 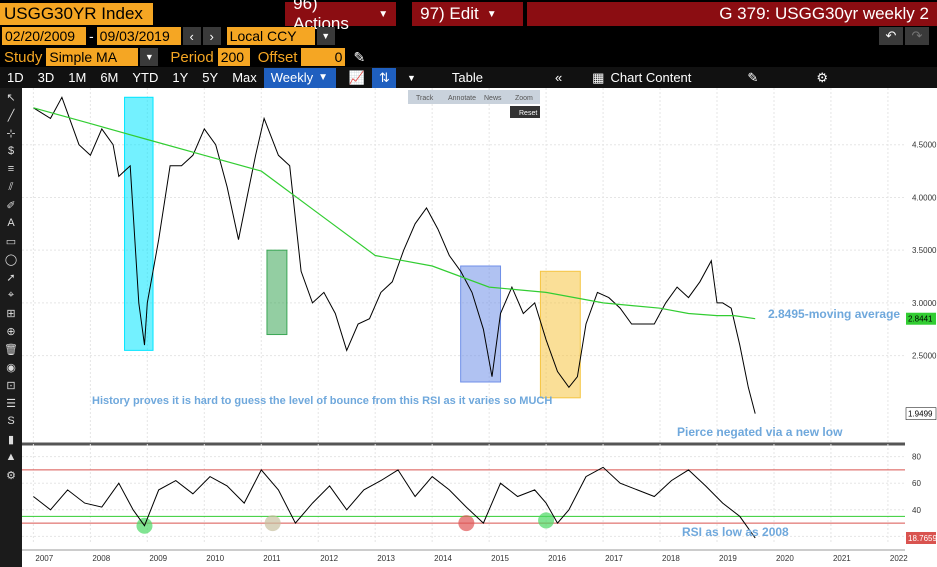 What do you see at coordinates (924, 145) in the screenshot?
I see `price-y-tick-4: 4.5000` at bounding box center [924, 145].